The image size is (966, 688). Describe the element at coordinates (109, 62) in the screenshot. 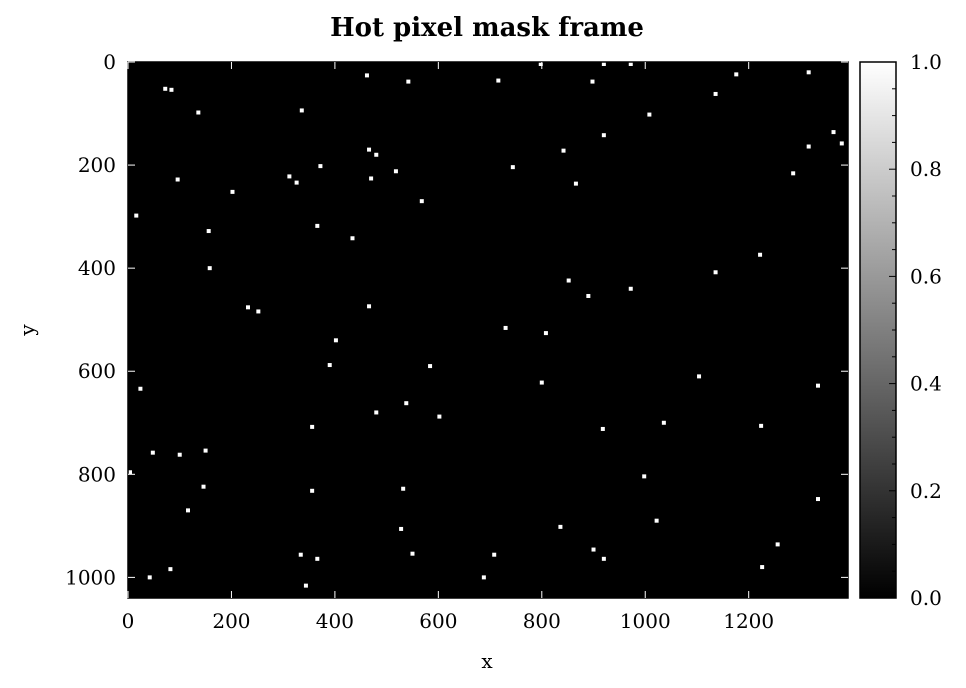

I see `y-tick-label: 0` at that location.